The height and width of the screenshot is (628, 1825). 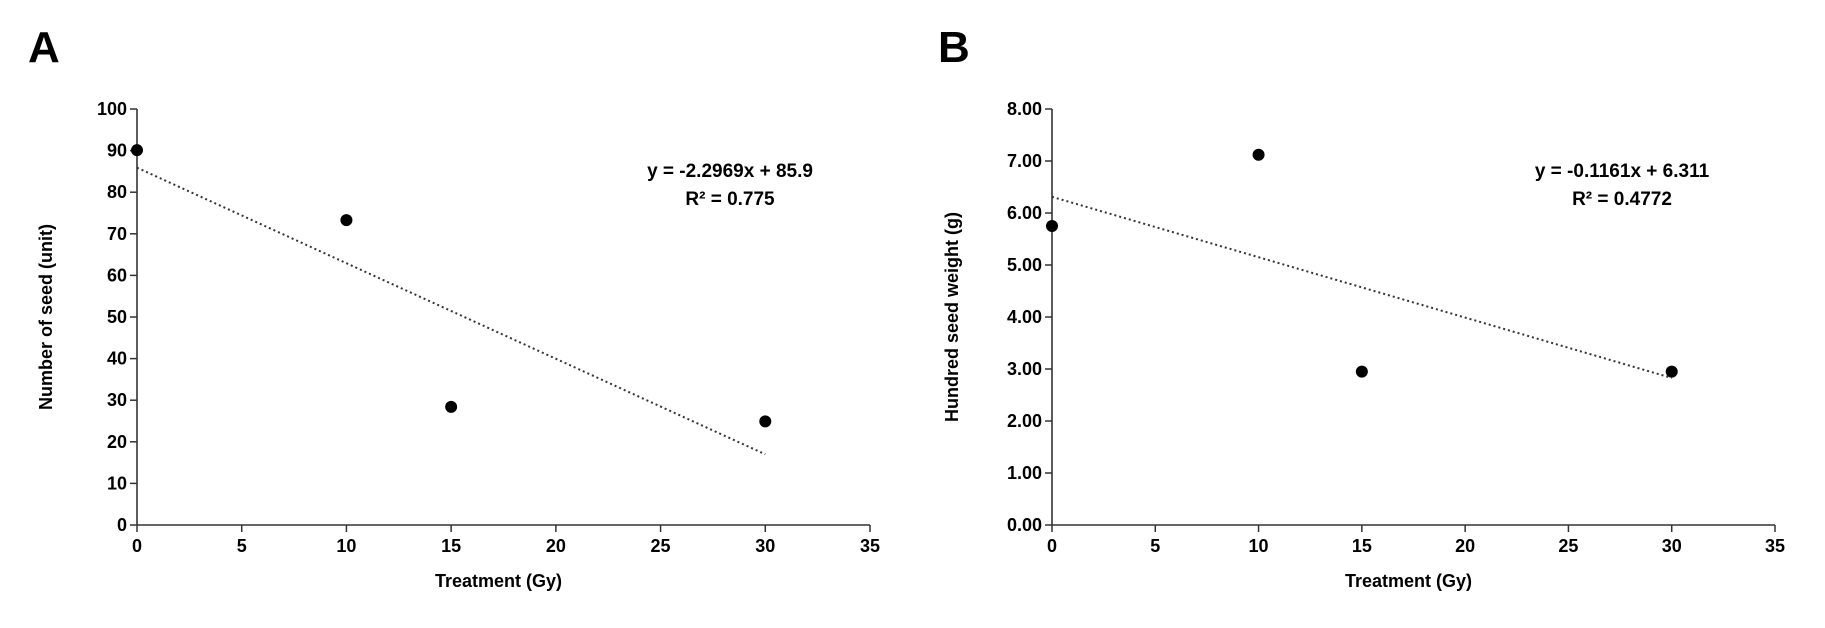 What do you see at coordinates (117, 483) in the screenshot?
I see `y-tick-label: 10` at bounding box center [117, 483].